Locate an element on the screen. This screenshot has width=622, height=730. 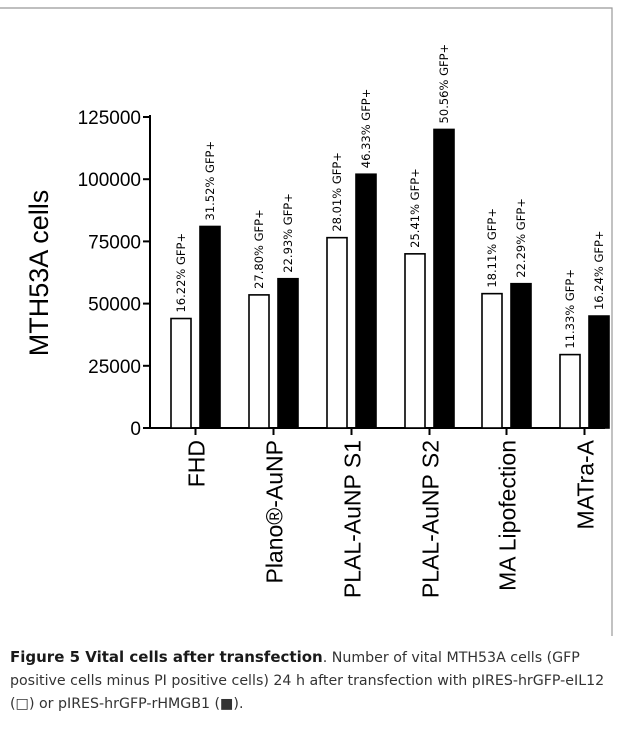
bar-data-label: 31.52% GFP+ is located at coordinates (210, 181).